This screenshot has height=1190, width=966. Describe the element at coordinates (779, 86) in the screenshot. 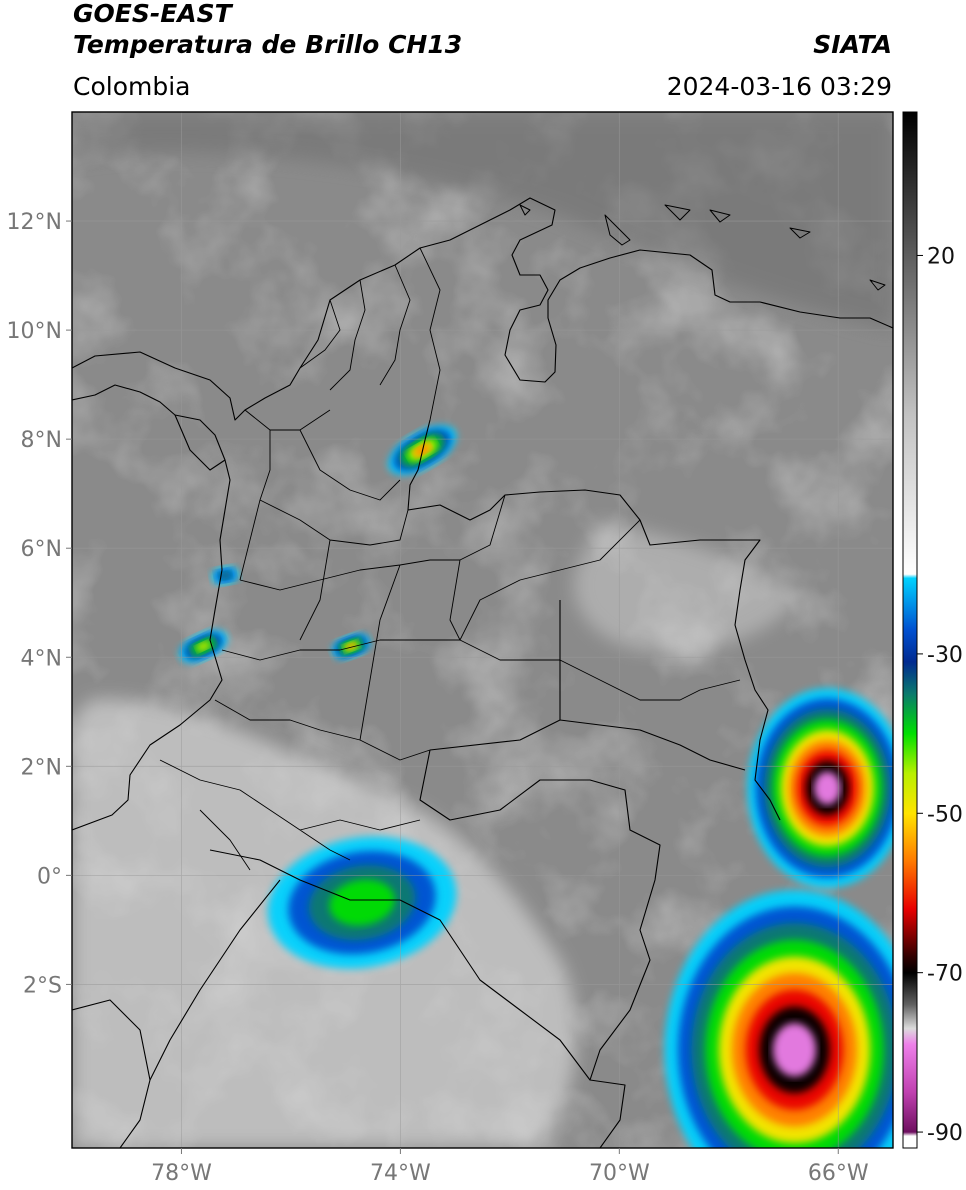

I see `datetime-label: 2024-03-16 03:29` at that location.